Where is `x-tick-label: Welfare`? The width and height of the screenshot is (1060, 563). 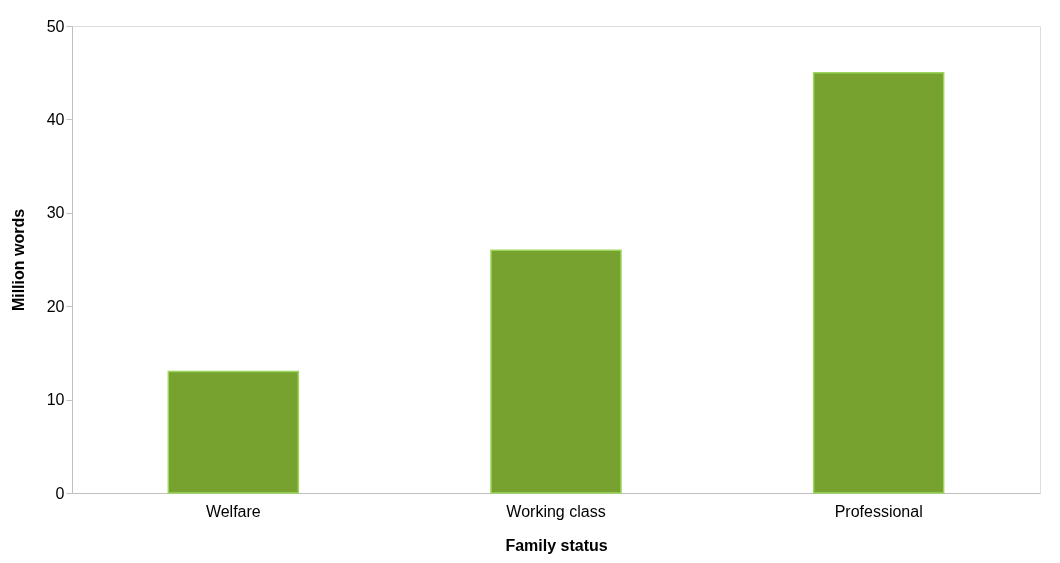 x-tick-label: Welfare is located at coordinates (233, 511).